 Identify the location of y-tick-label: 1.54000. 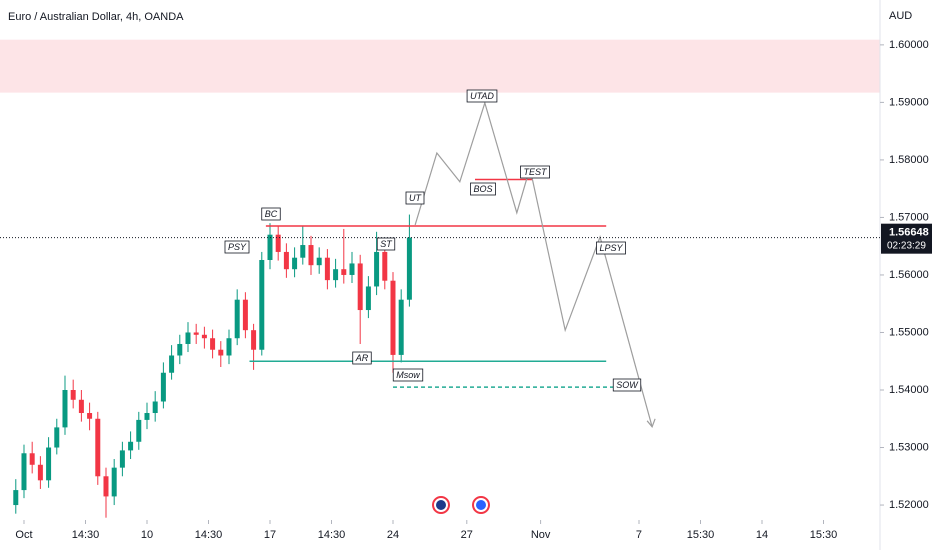
(909, 390).